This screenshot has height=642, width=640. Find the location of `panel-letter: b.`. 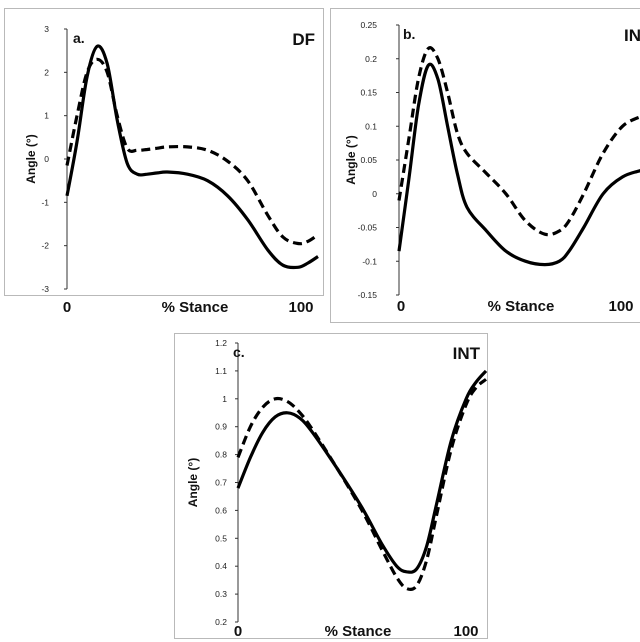

panel-letter: b. is located at coordinates (409, 34).